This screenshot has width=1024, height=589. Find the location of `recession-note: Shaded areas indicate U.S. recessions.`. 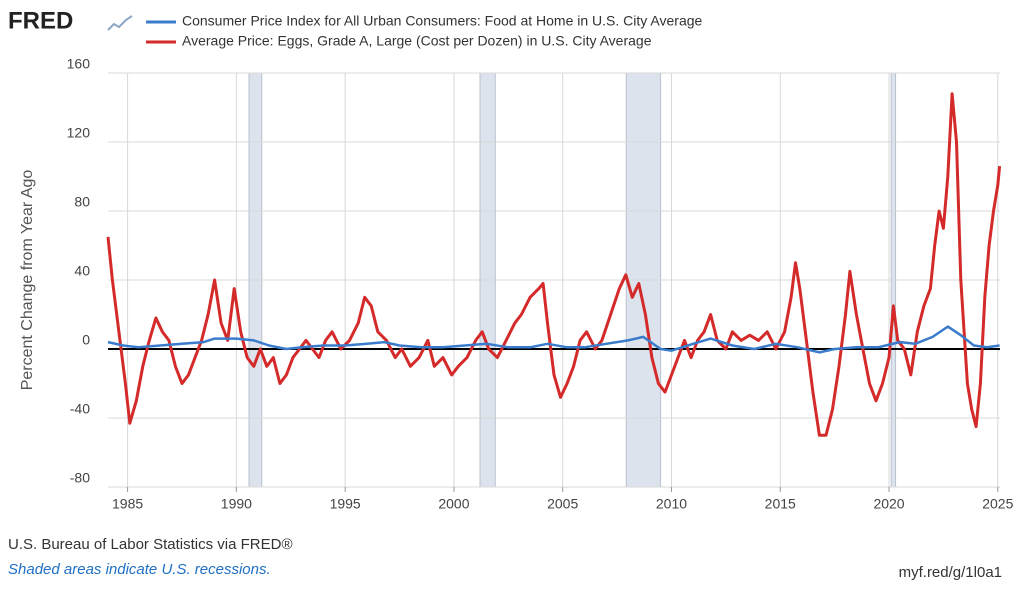

recession-note: Shaded areas indicate U.S. recessions. is located at coordinates (139, 569).